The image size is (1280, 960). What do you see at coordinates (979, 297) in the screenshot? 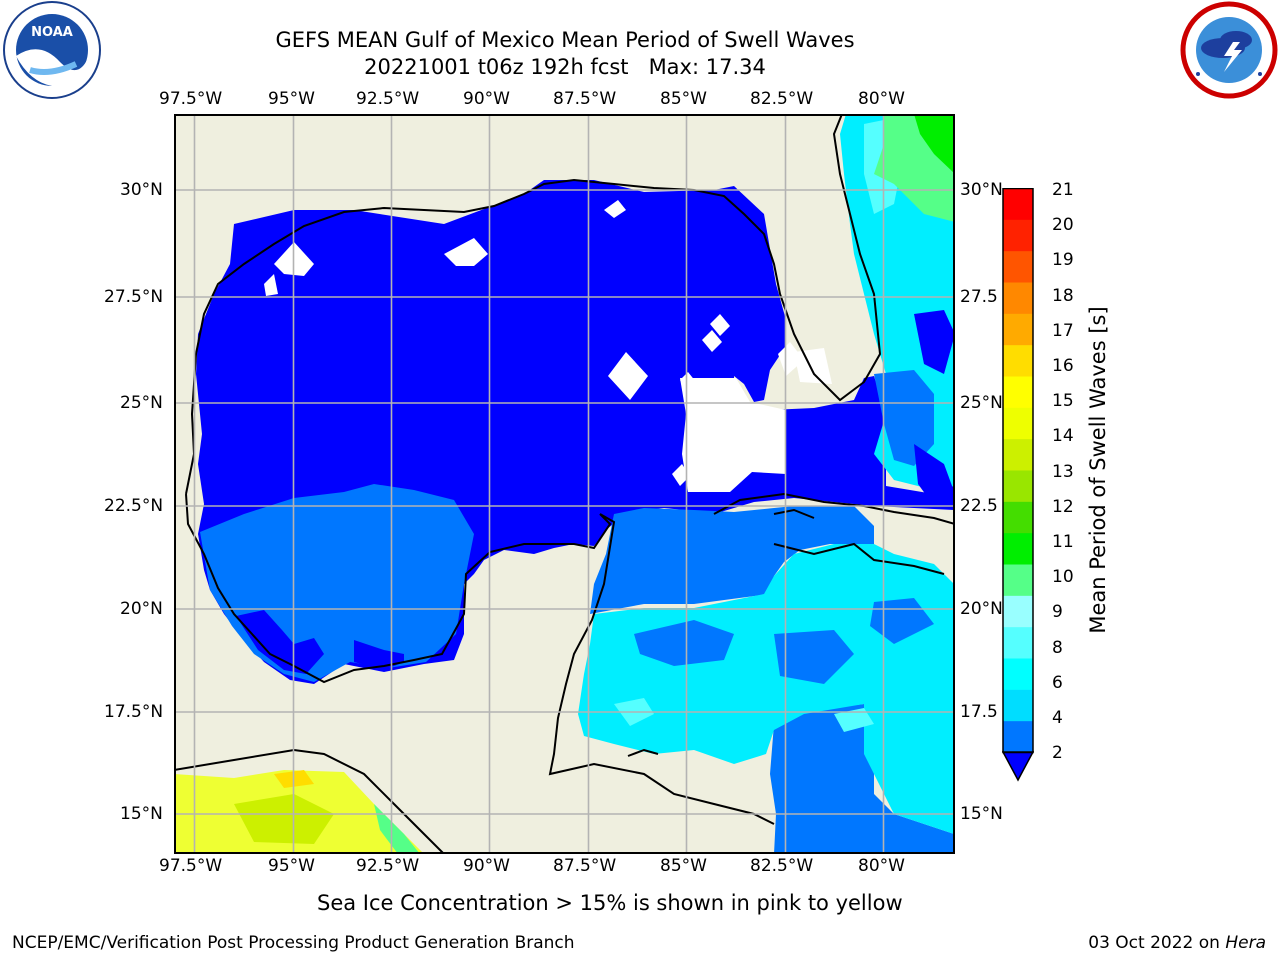
I see `lat-tick-right: 27.5` at bounding box center [979, 297].